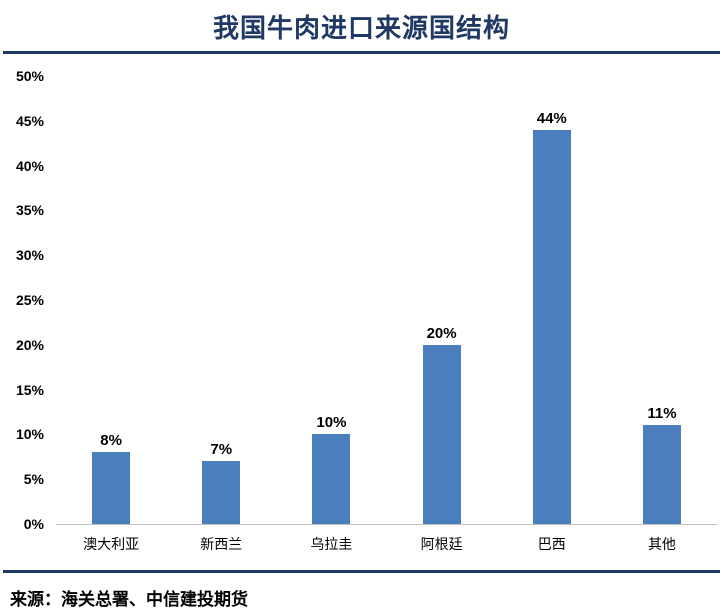 The image size is (723, 613). Describe the element at coordinates (129, 599) in the screenshot. I see `source-text: 来源：海关总署、中信建投期货` at that location.